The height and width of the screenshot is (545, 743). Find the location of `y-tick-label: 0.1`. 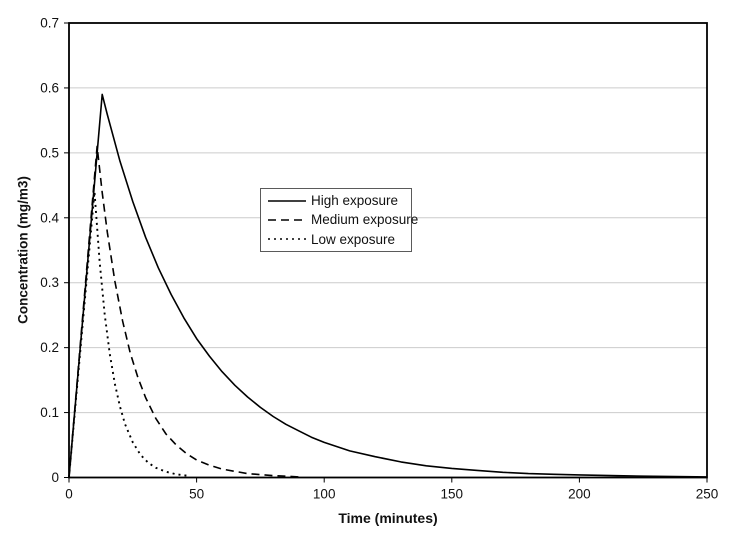

y-tick-label: 0.1 is located at coordinates (49, 412).